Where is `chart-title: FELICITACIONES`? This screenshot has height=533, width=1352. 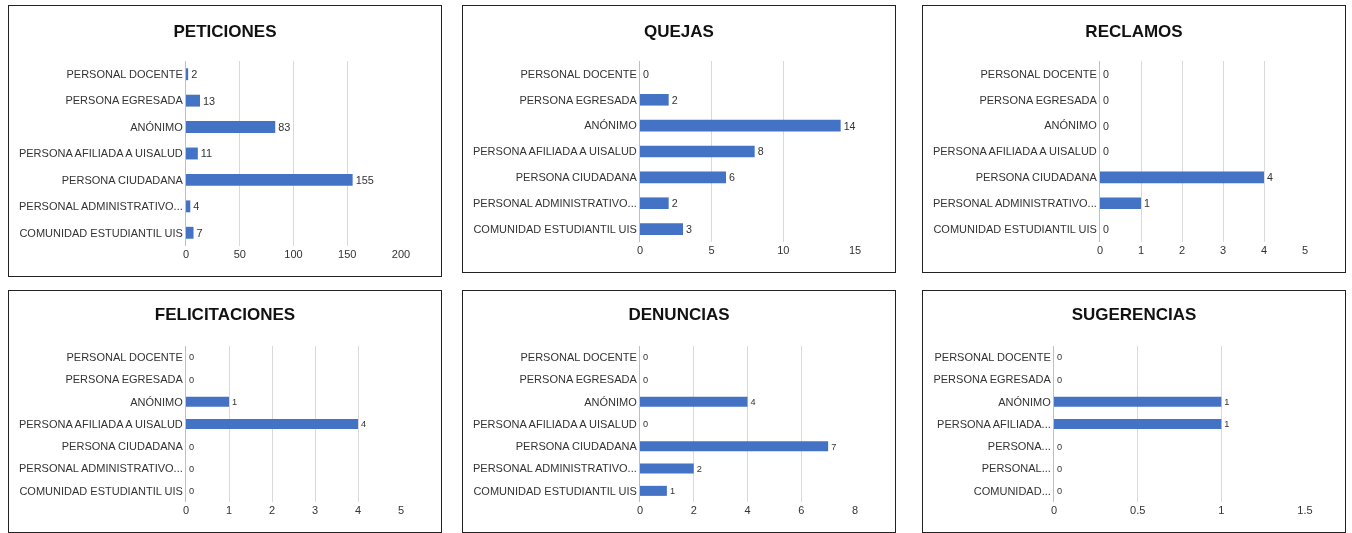
chart-title: FELICITACIONES is located at coordinates (225, 314).